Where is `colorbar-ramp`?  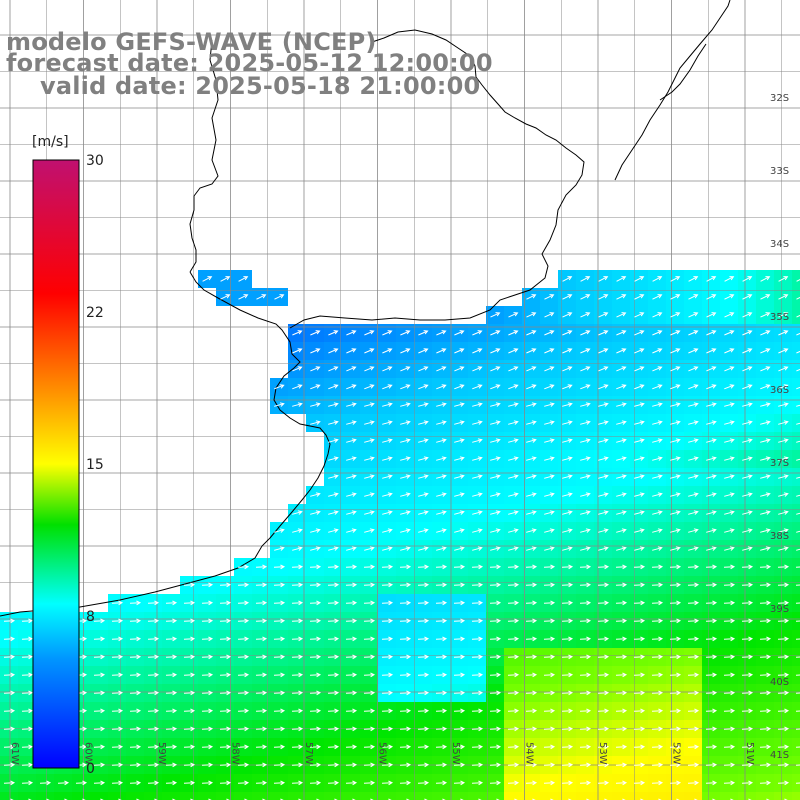 colorbar-ramp is located at coordinates (56, 464).